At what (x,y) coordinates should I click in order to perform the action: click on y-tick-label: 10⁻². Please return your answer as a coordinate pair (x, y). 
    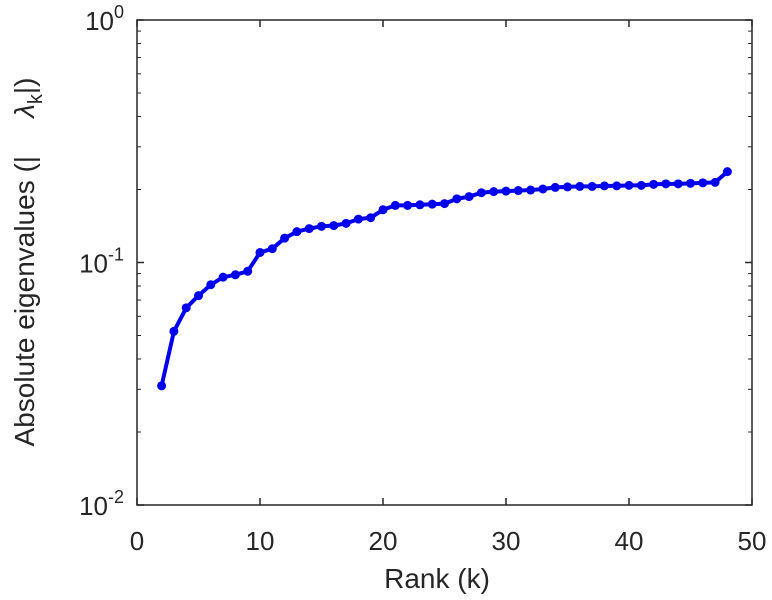
    Looking at the image, I should click on (101, 504).